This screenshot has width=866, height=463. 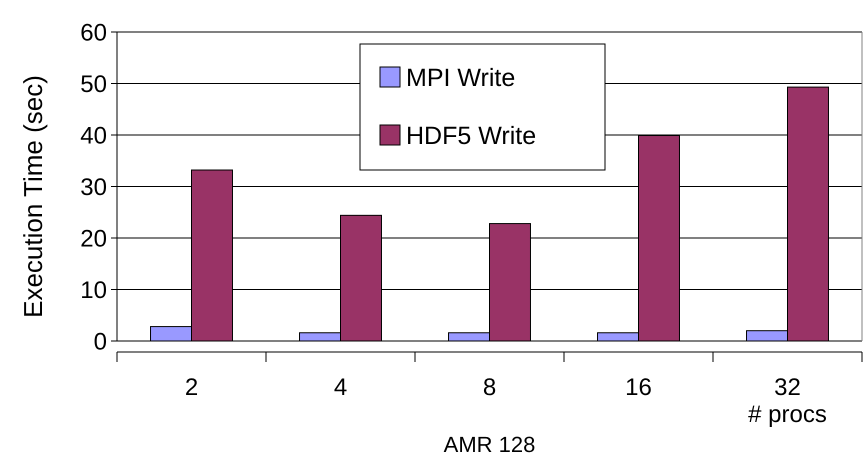 I want to click on y-tick-label: 30, so click(x=93, y=187).